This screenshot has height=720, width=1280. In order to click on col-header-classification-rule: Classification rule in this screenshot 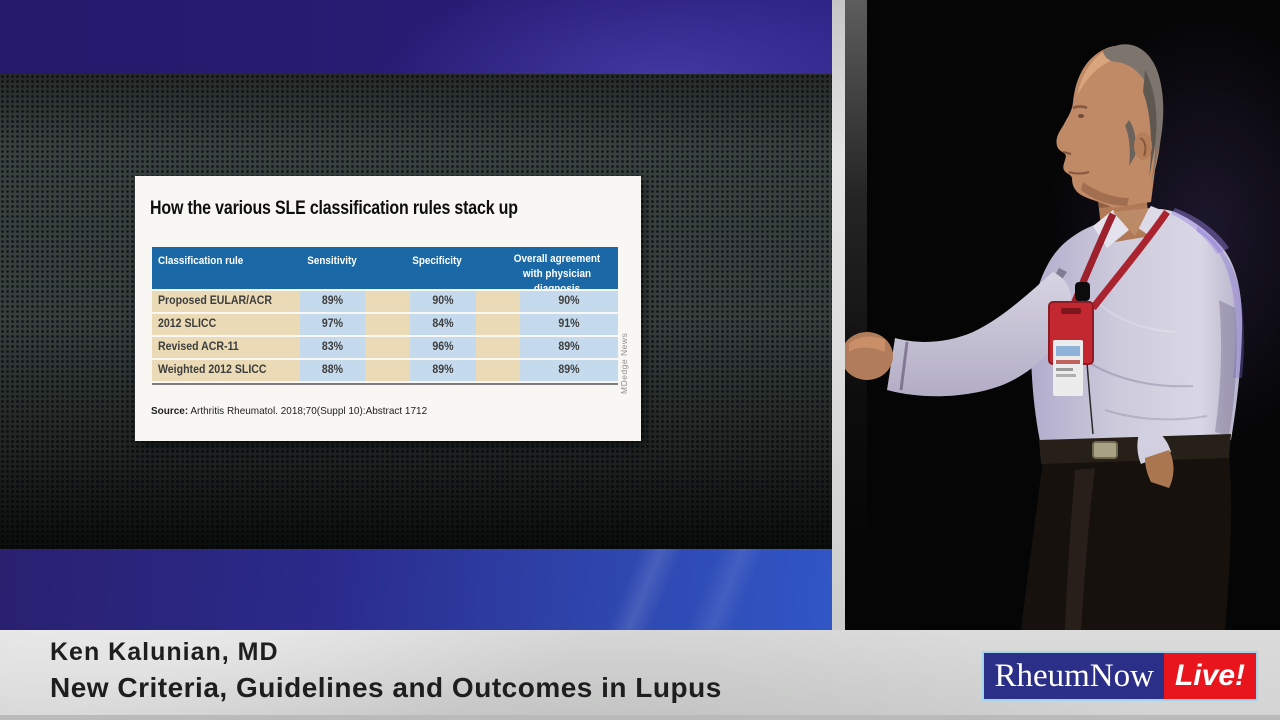, I will do `click(201, 261)`.